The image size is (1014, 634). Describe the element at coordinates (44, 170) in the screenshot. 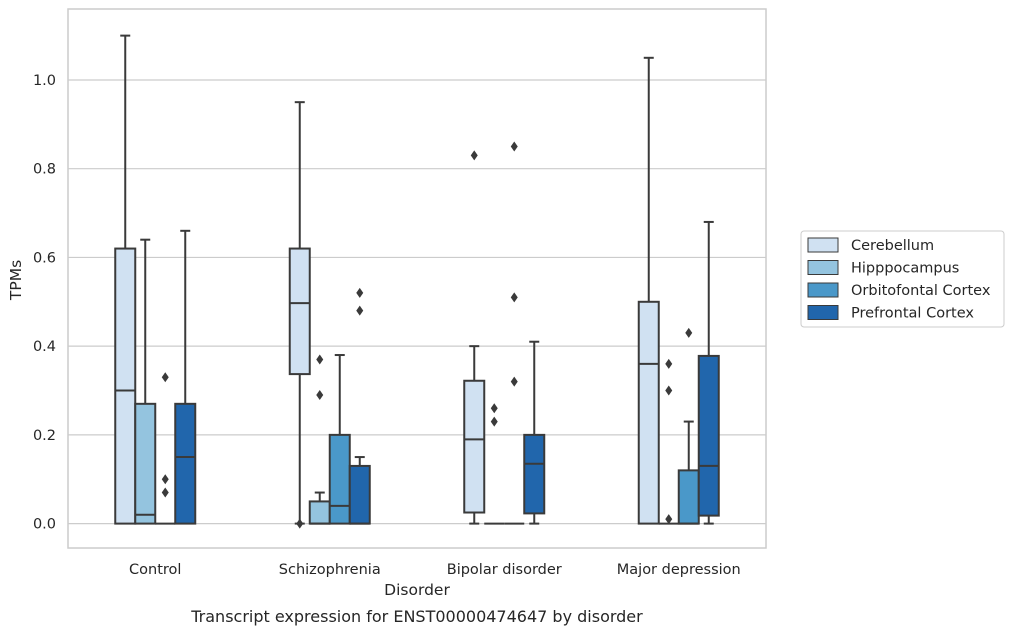

I see `y-tick-label: 0.8` at that location.